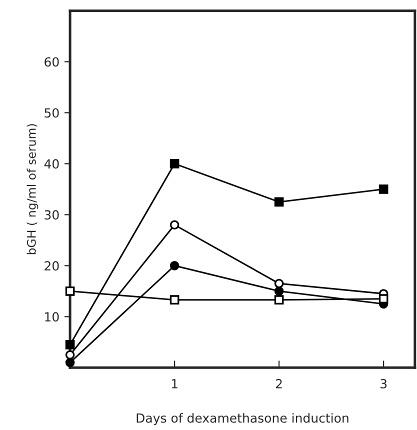 This screenshot has width=417, height=430. What do you see at coordinates (51, 215) in the screenshot?
I see `y-tick-label: 30` at bounding box center [51, 215].